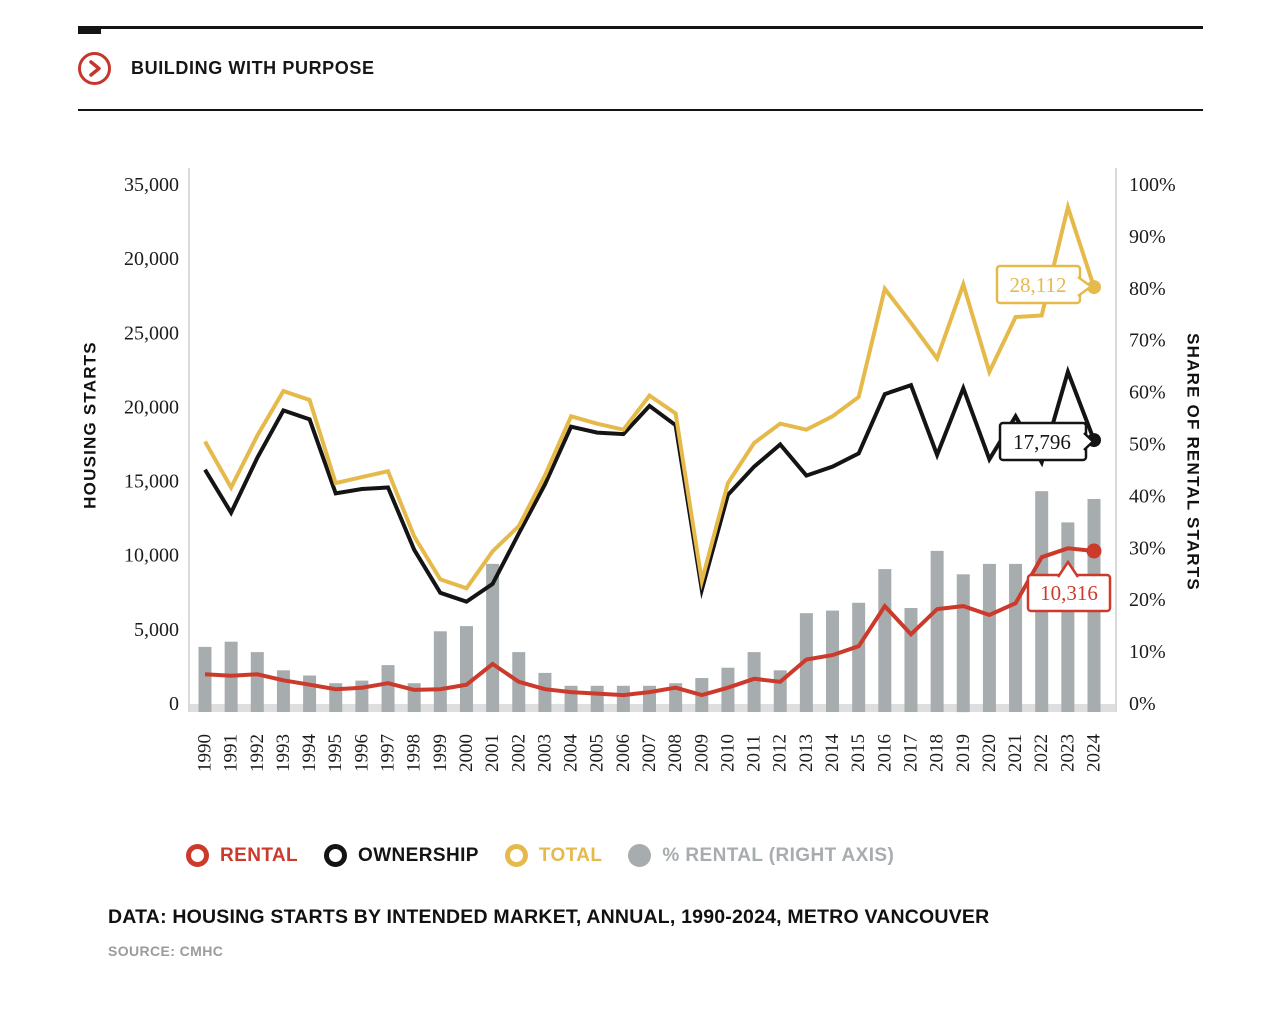 This screenshot has width=1280, height=1018. What do you see at coordinates (205, 753) in the screenshot?
I see `x-axis-year-label: 1990` at bounding box center [205, 753].